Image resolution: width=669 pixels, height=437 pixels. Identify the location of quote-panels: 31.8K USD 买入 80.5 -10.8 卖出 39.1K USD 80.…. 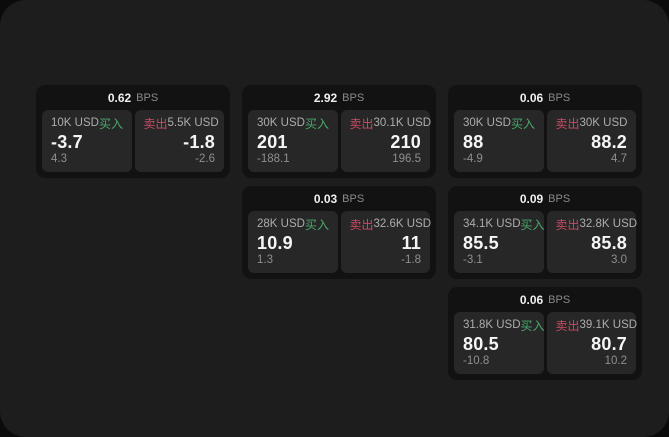
(546, 343).